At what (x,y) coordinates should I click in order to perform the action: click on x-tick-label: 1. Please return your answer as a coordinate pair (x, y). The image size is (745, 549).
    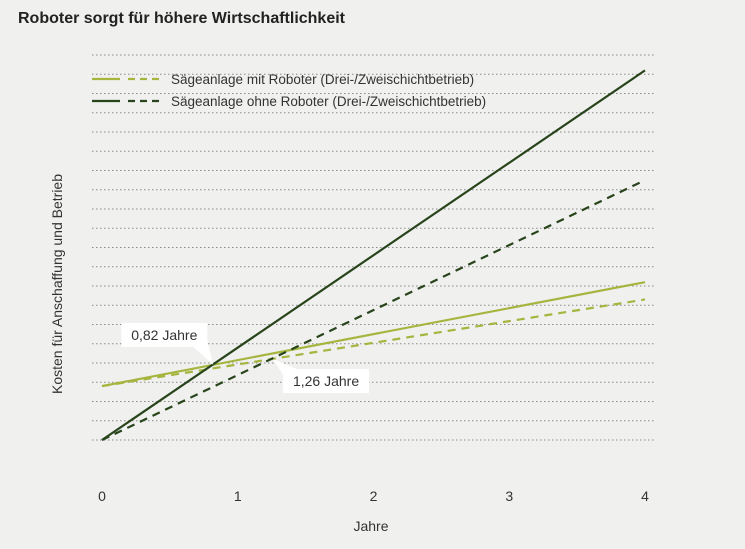
    Looking at the image, I should click on (238, 496).